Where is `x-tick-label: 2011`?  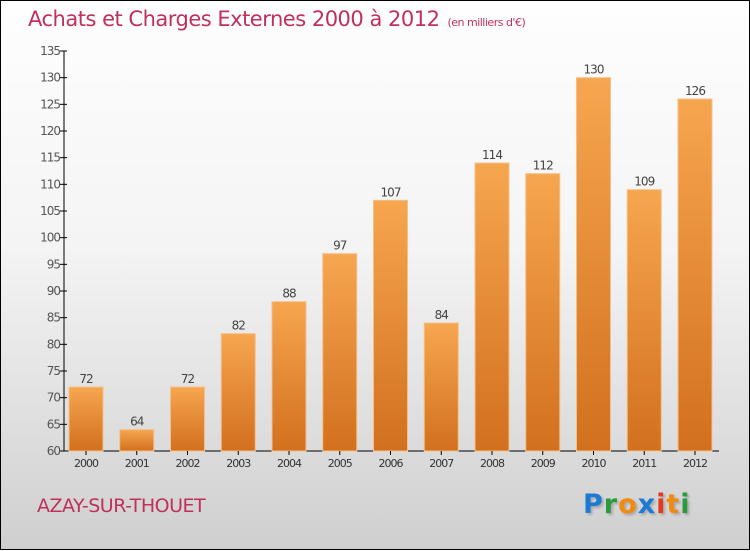
x-tick-label: 2011 is located at coordinates (644, 463).